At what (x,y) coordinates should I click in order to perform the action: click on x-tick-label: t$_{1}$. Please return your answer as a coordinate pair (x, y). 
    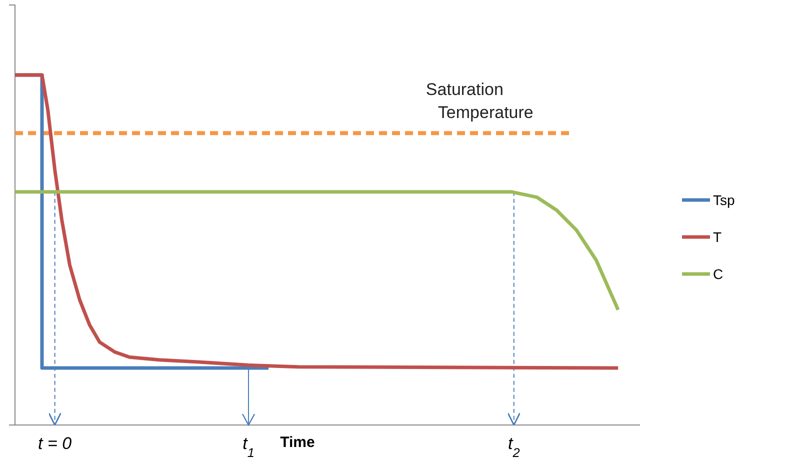
    Looking at the image, I should click on (248, 447).